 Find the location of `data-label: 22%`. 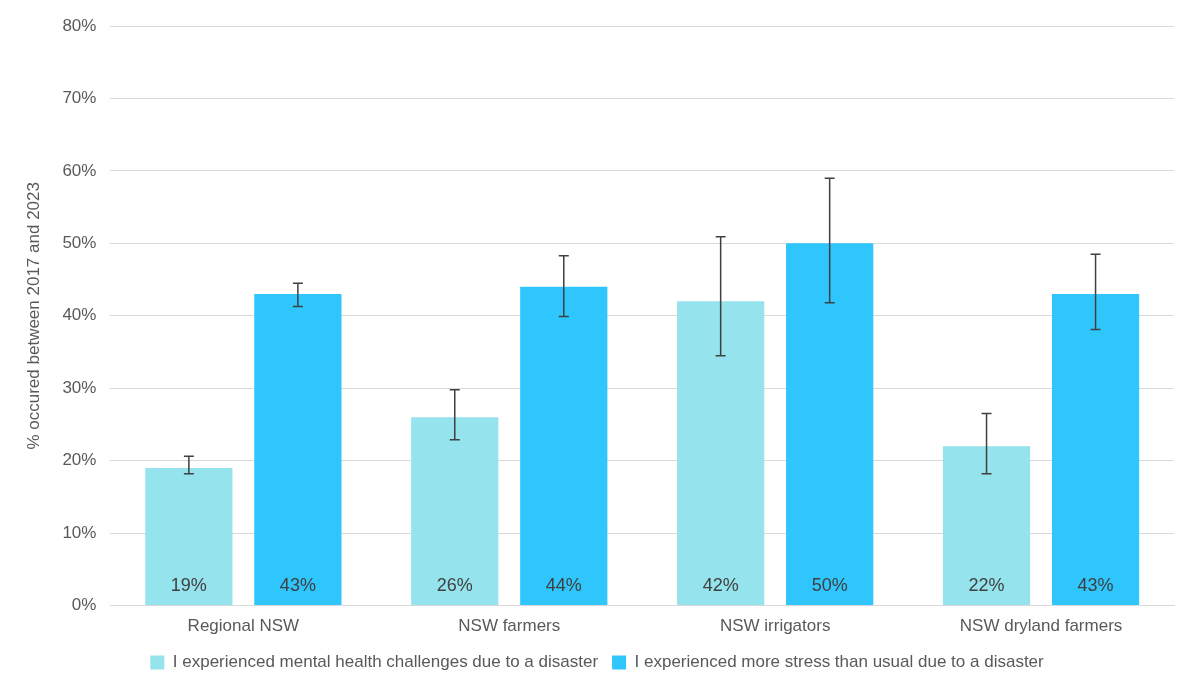

data-label: 22% is located at coordinates (986, 584).